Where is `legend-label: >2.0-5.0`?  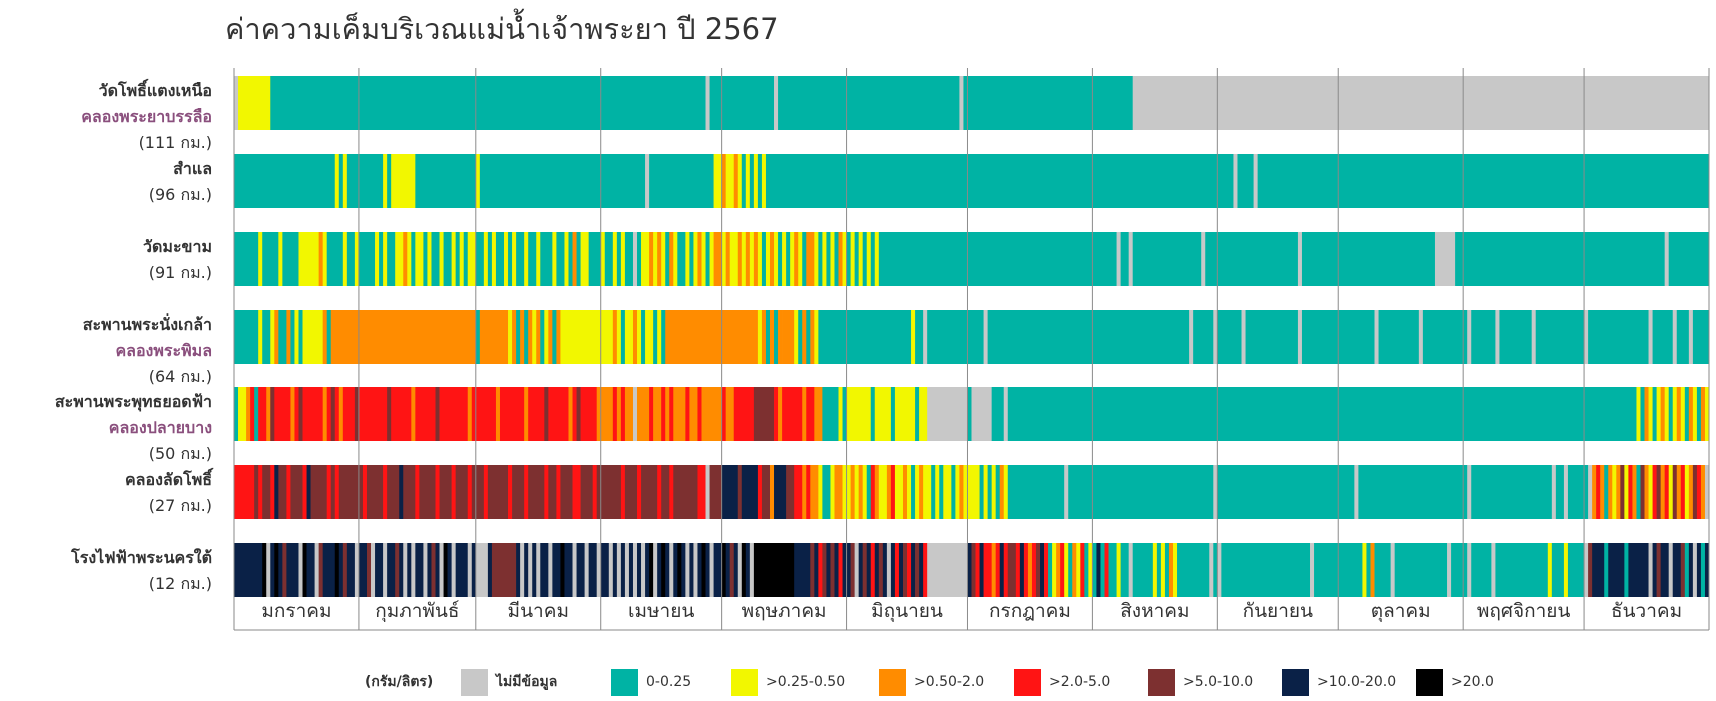
legend-label: >2.0-5.0 is located at coordinates (1080, 682).